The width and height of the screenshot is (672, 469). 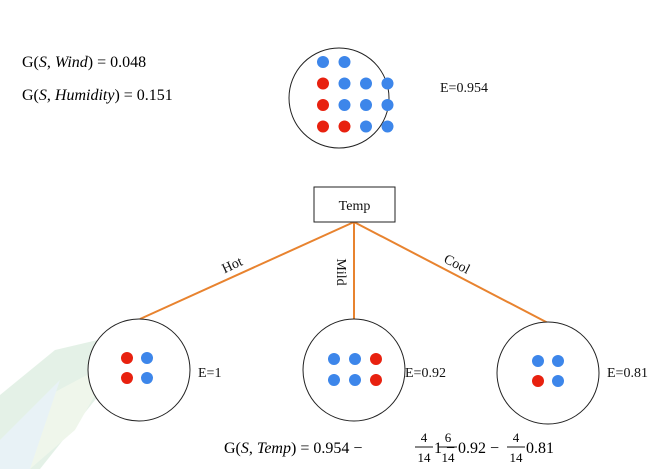 I want to click on branch-lines, so click(x=344, y=272).